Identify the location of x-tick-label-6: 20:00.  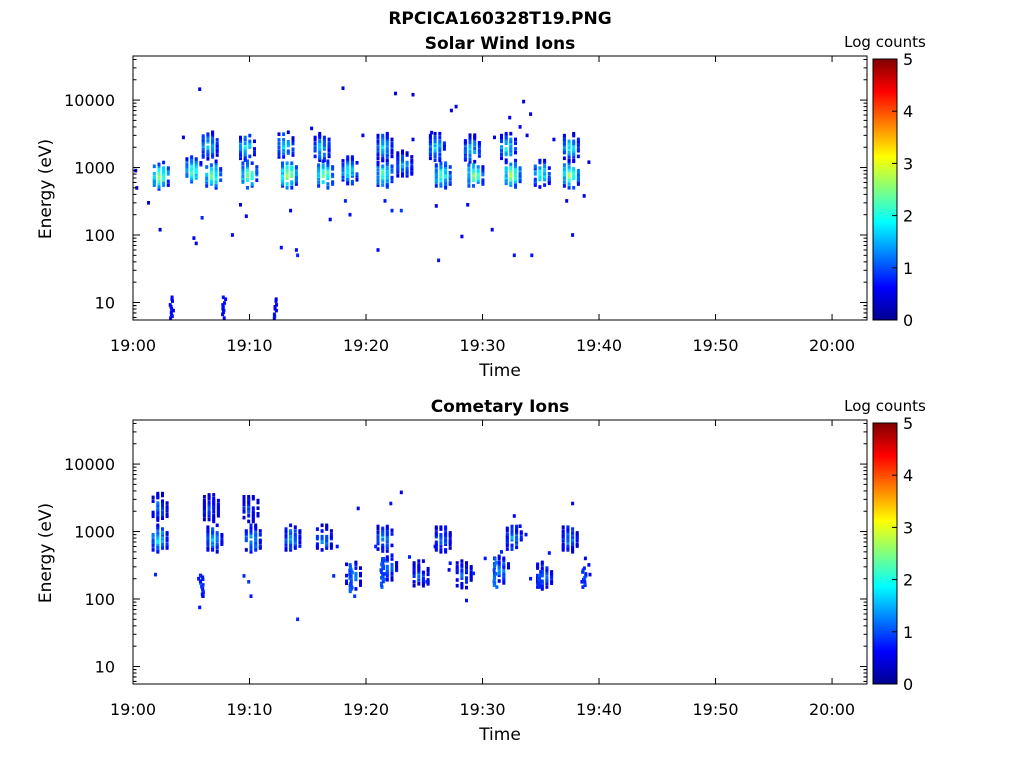
(832, 345).